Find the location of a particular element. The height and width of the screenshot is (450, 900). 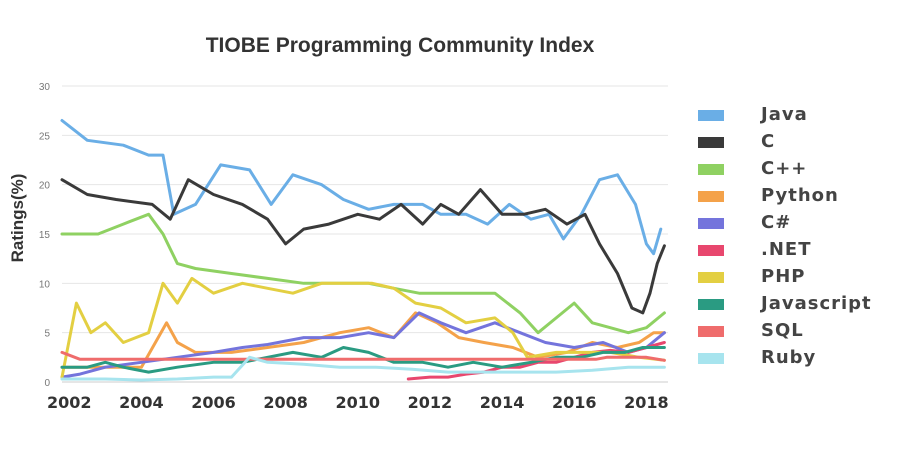

legend-item: Javascript is located at coordinates (792, 304).